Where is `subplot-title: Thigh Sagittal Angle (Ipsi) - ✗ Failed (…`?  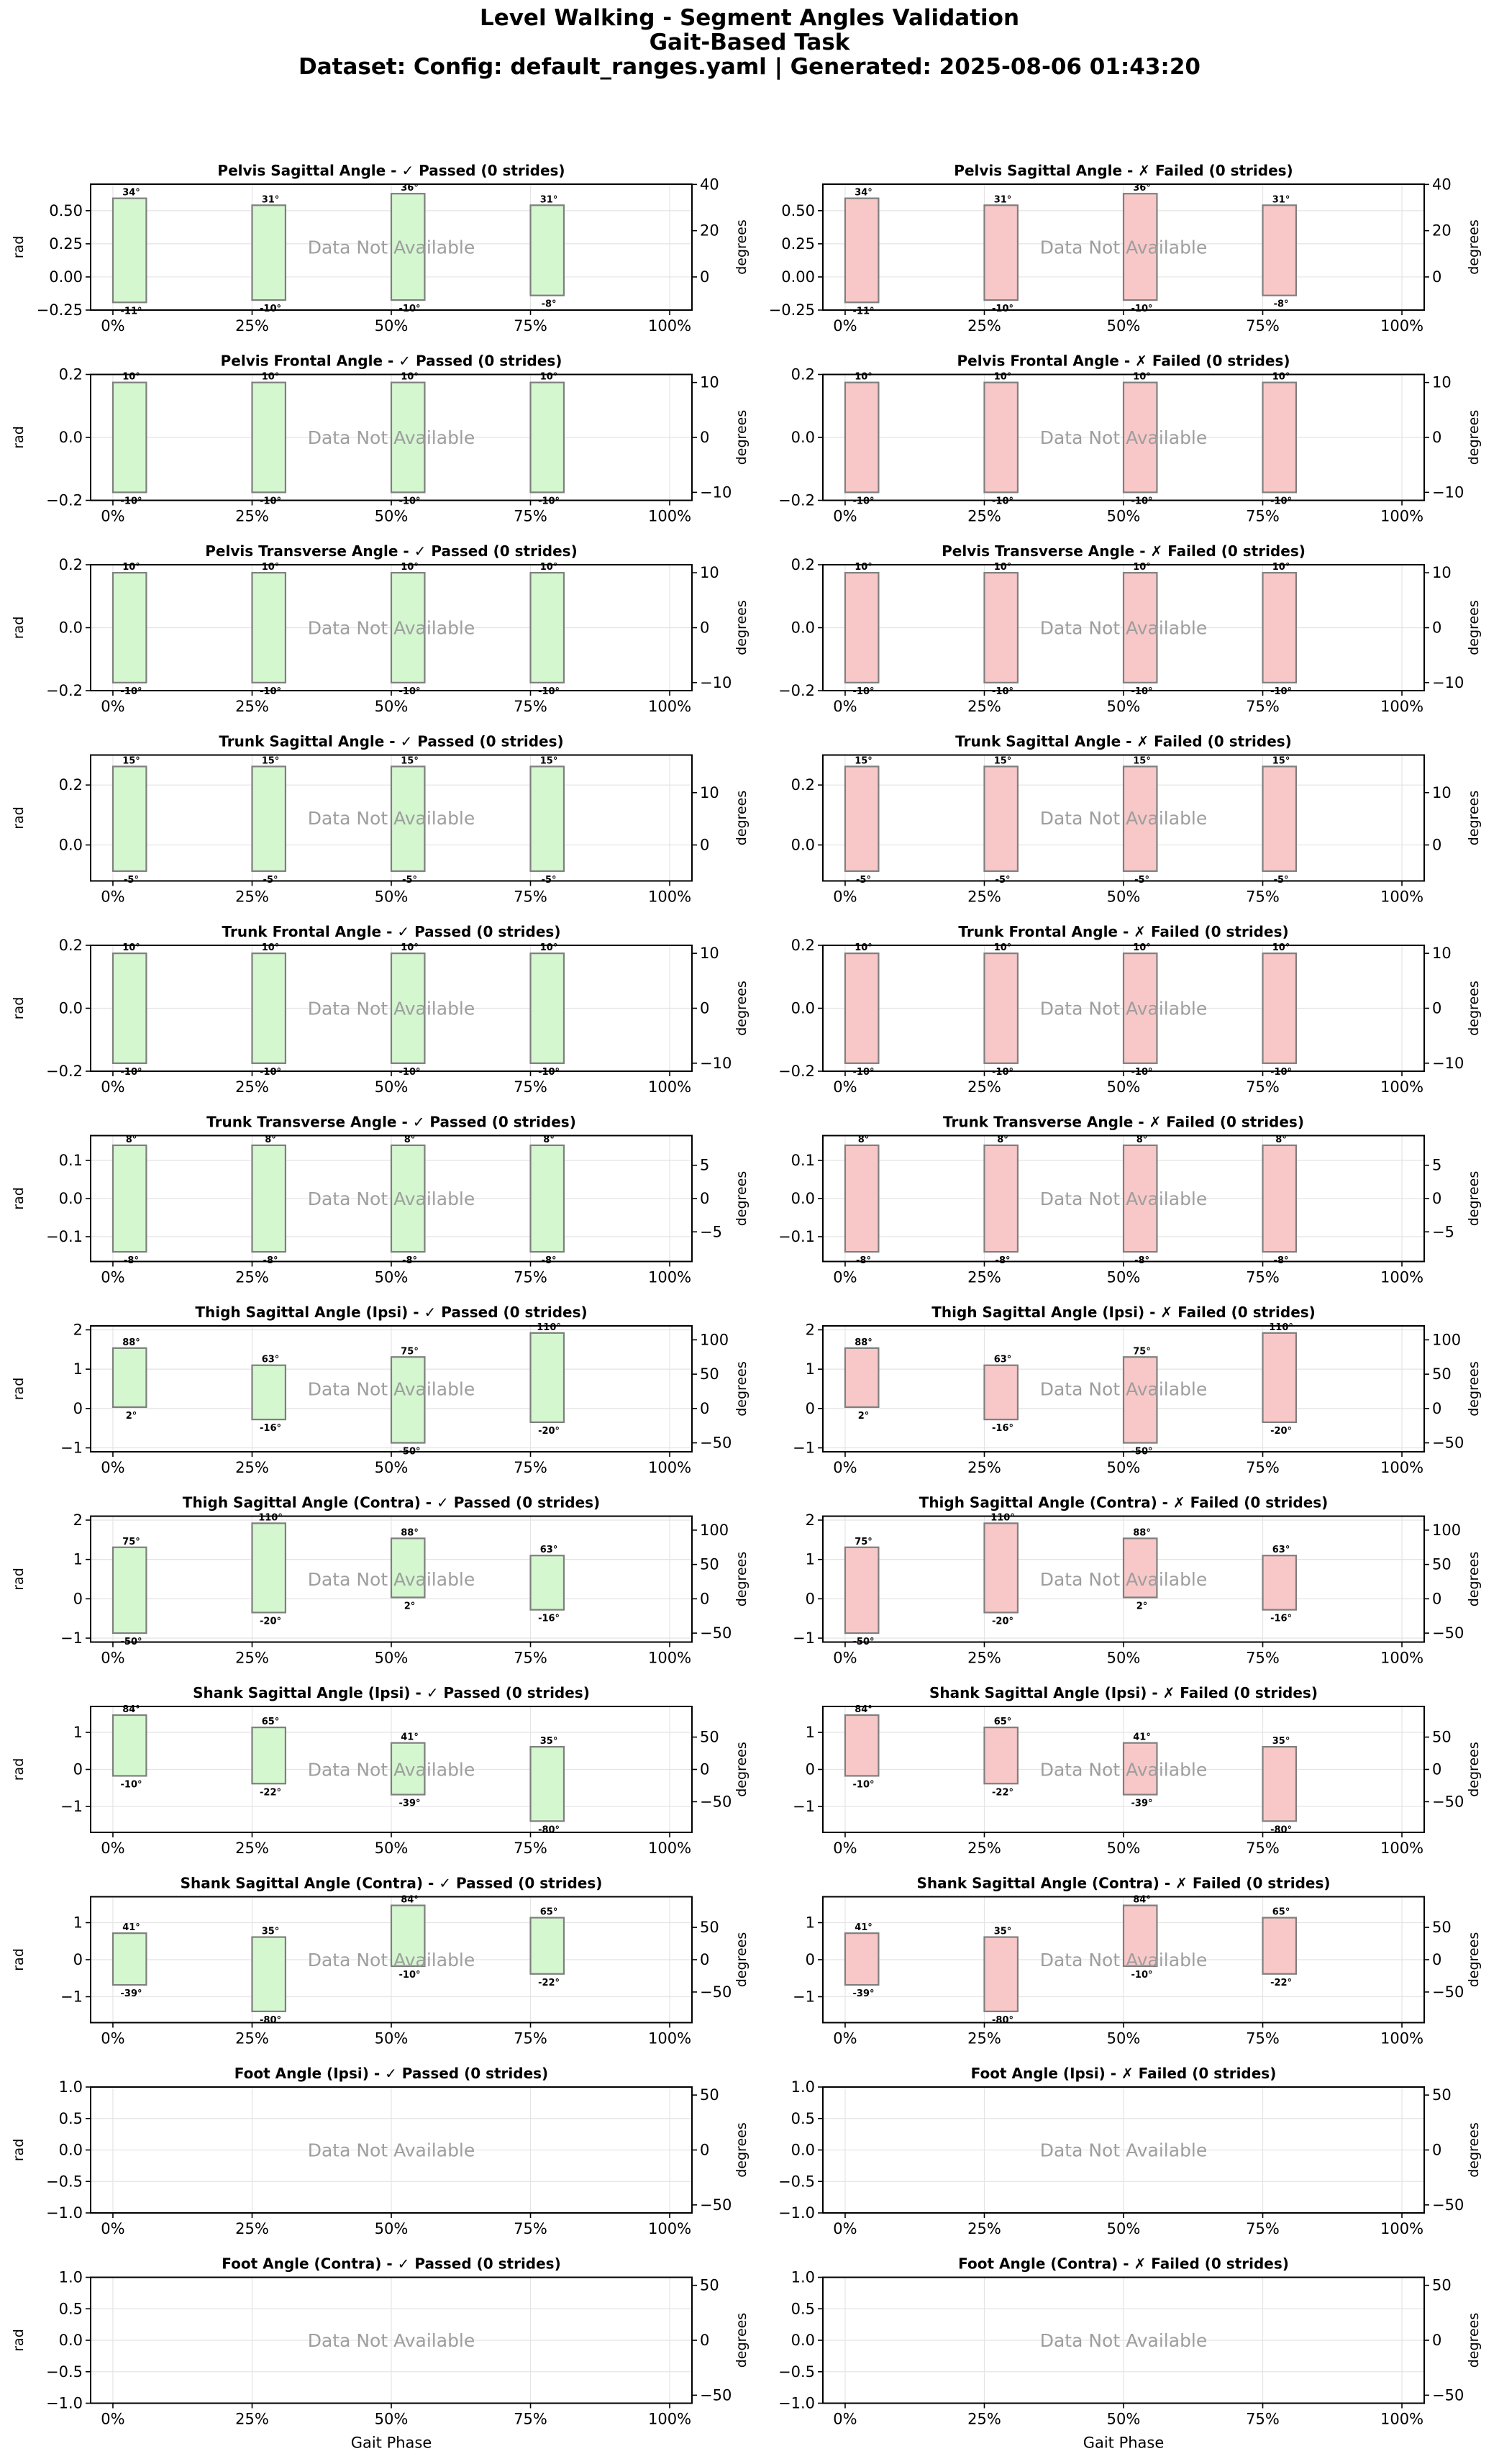 subplot-title: Thigh Sagittal Angle (Ipsi) - ✗ Failed (… is located at coordinates (1123, 1312).